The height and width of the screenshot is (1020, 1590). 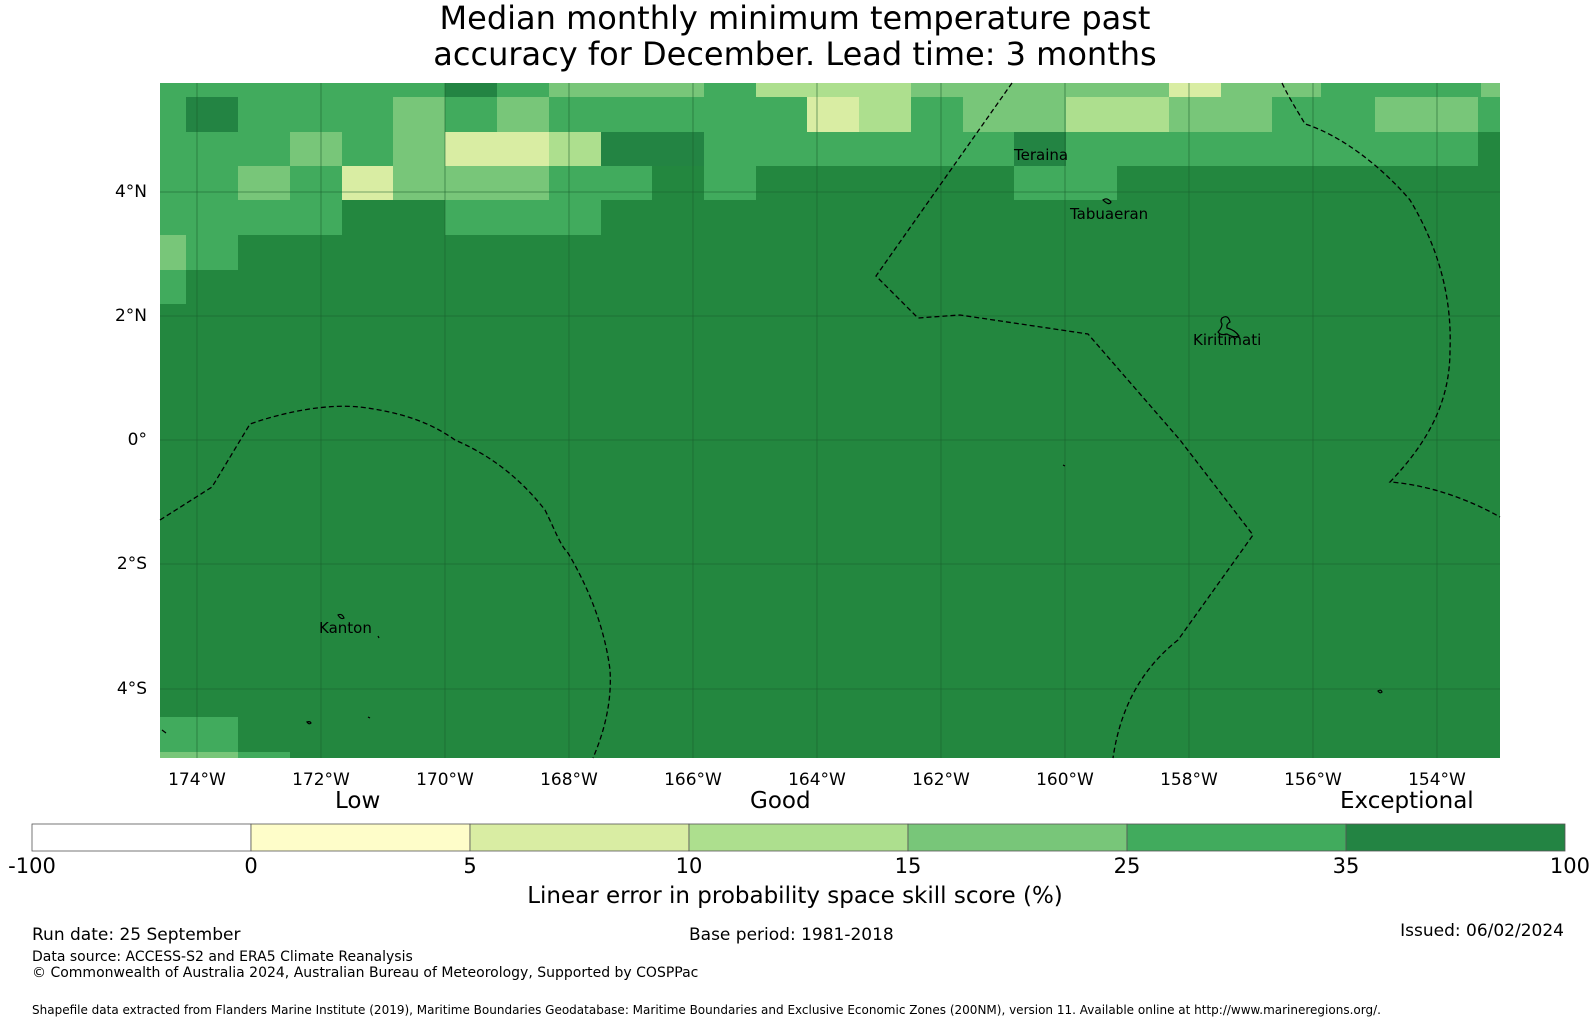 What do you see at coordinates (321, 780) in the screenshot?
I see `lon-label: 172°W` at bounding box center [321, 780].